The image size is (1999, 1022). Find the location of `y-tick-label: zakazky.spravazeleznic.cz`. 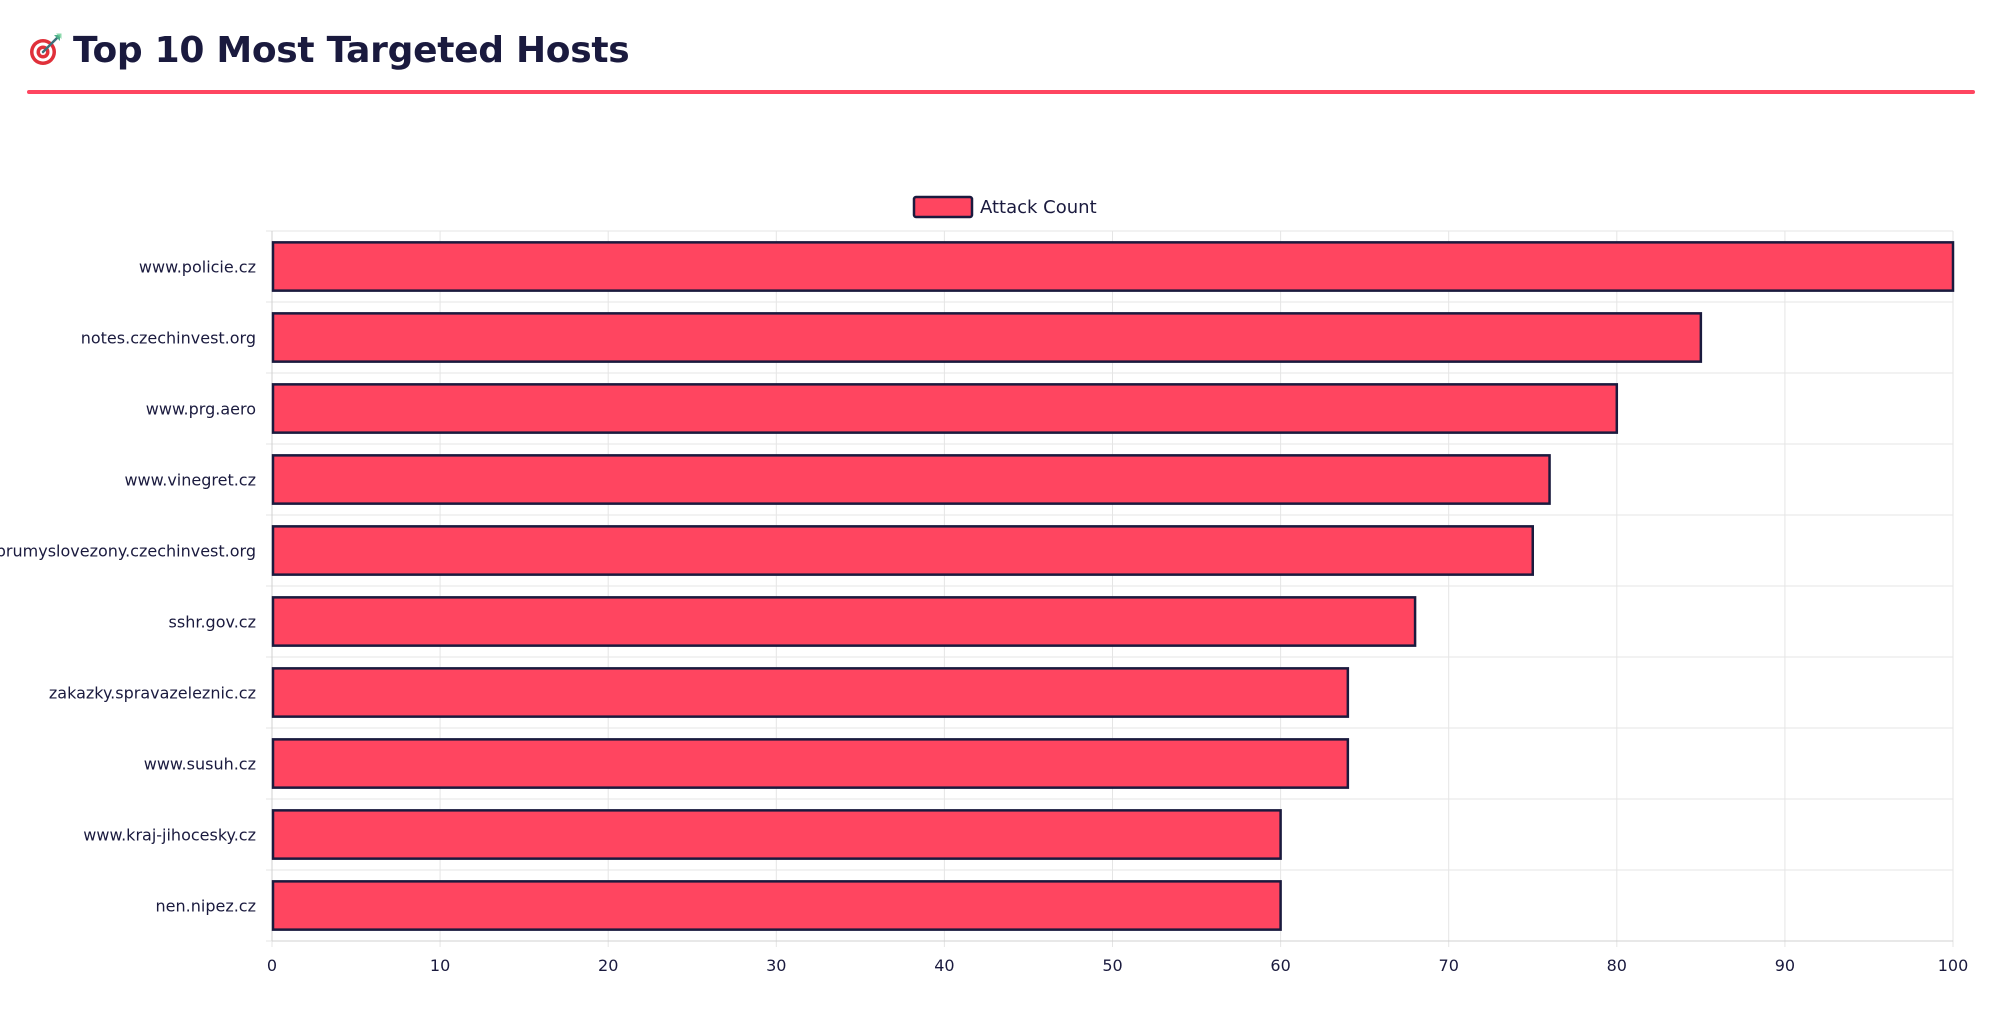

y-tick-label: zakazky.spravazeleznic.cz is located at coordinates (152, 693).